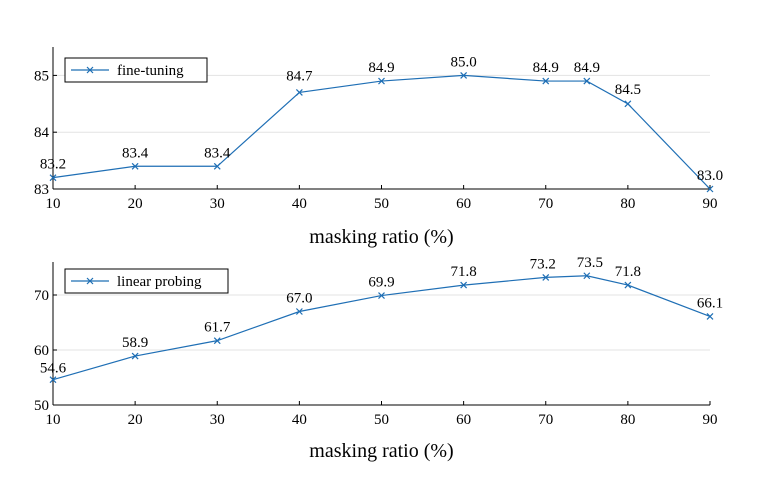  Describe the element at coordinates (159, 282) in the screenshot. I see `legend-label: linear probing` at that location.